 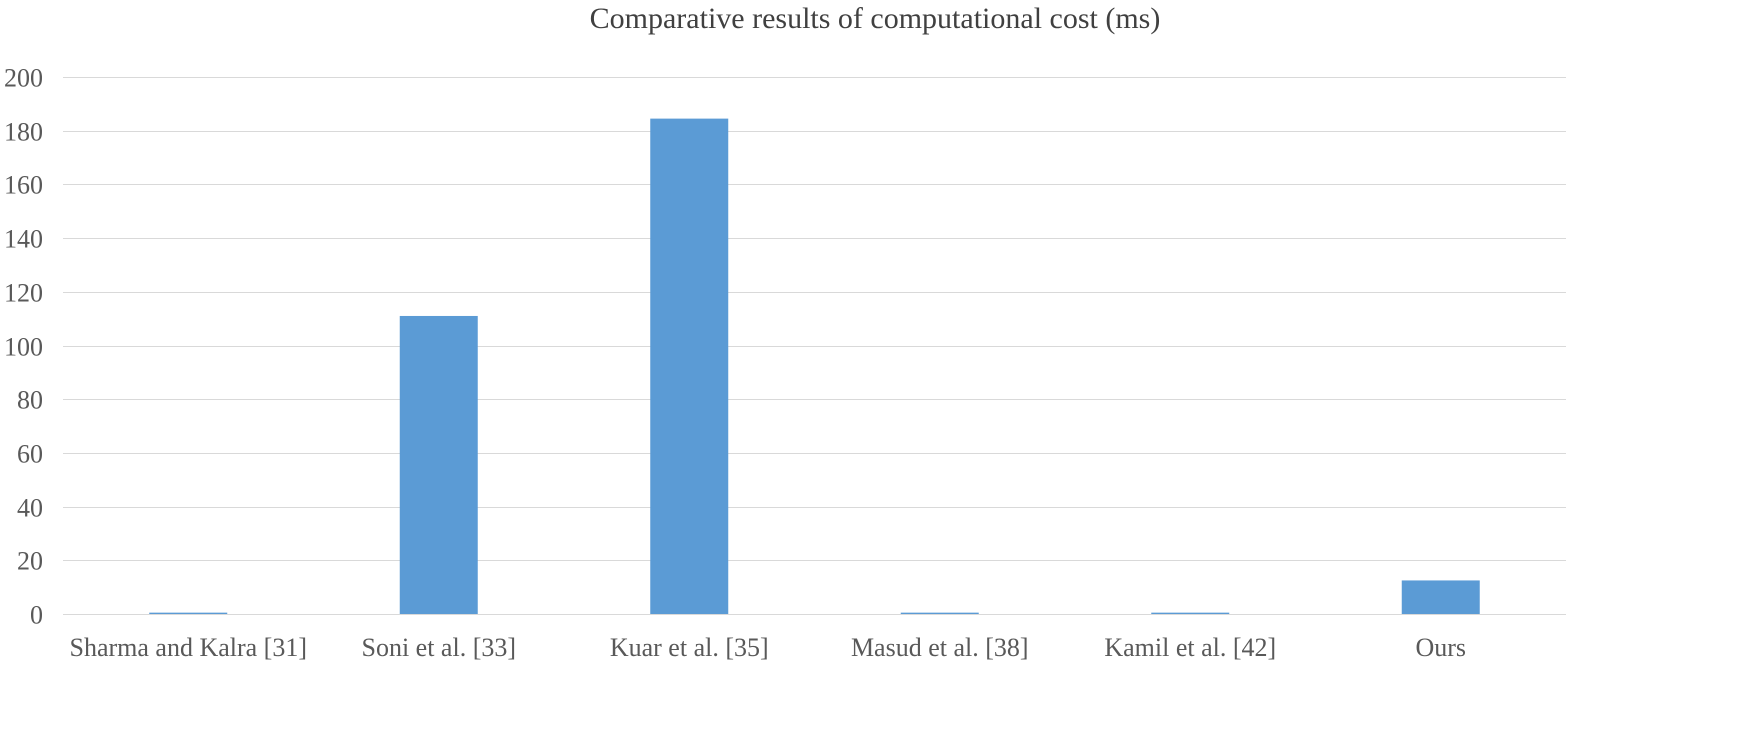 I want to click on y-tick-label: 180, so click(x=23, y=132).